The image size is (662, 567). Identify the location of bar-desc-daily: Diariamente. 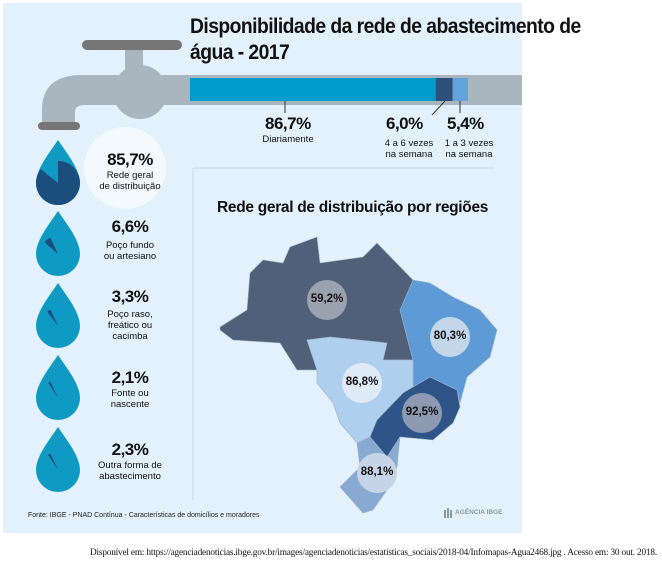
(288, 139).